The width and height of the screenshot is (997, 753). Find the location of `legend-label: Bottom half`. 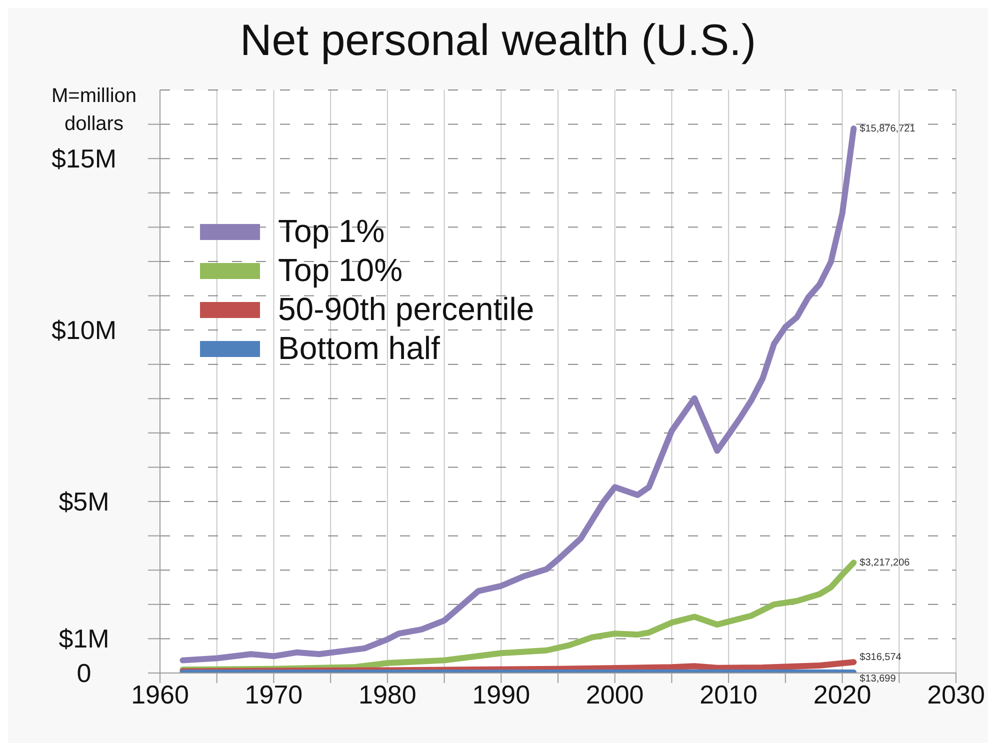

legend-label: Bottom half is located at coordinates (359, 348).